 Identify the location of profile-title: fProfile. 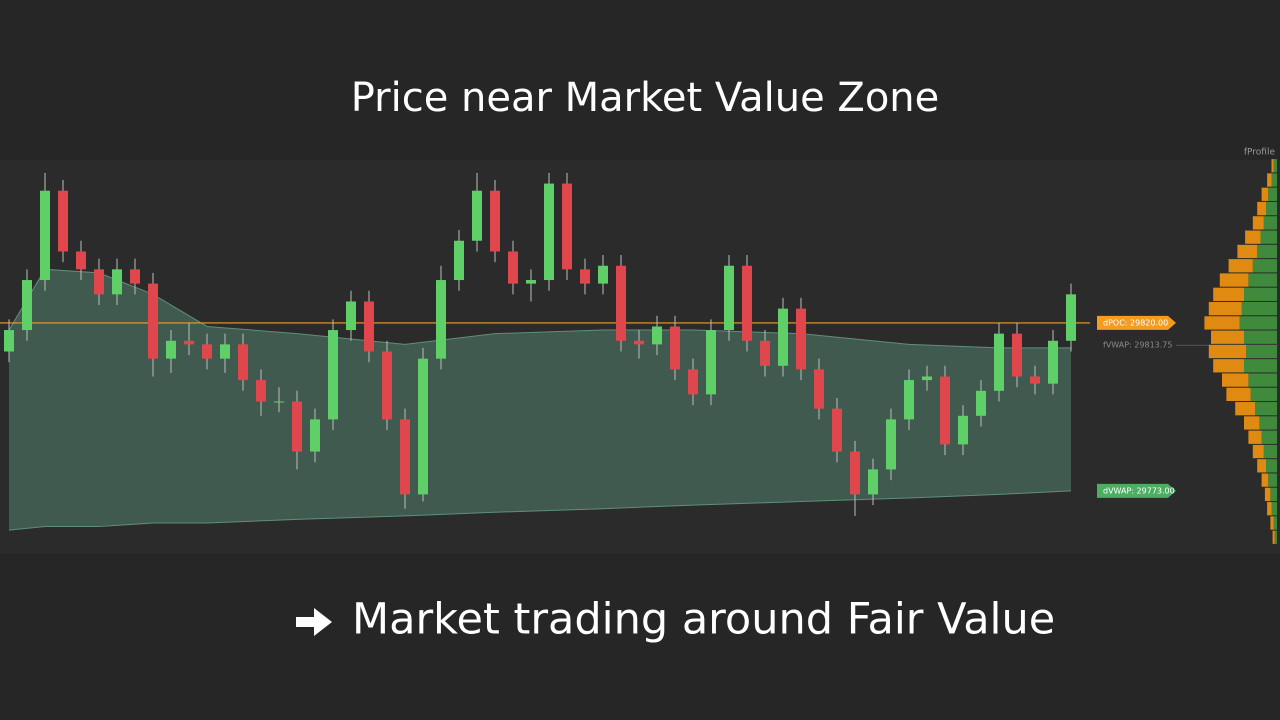
(1260, 153).